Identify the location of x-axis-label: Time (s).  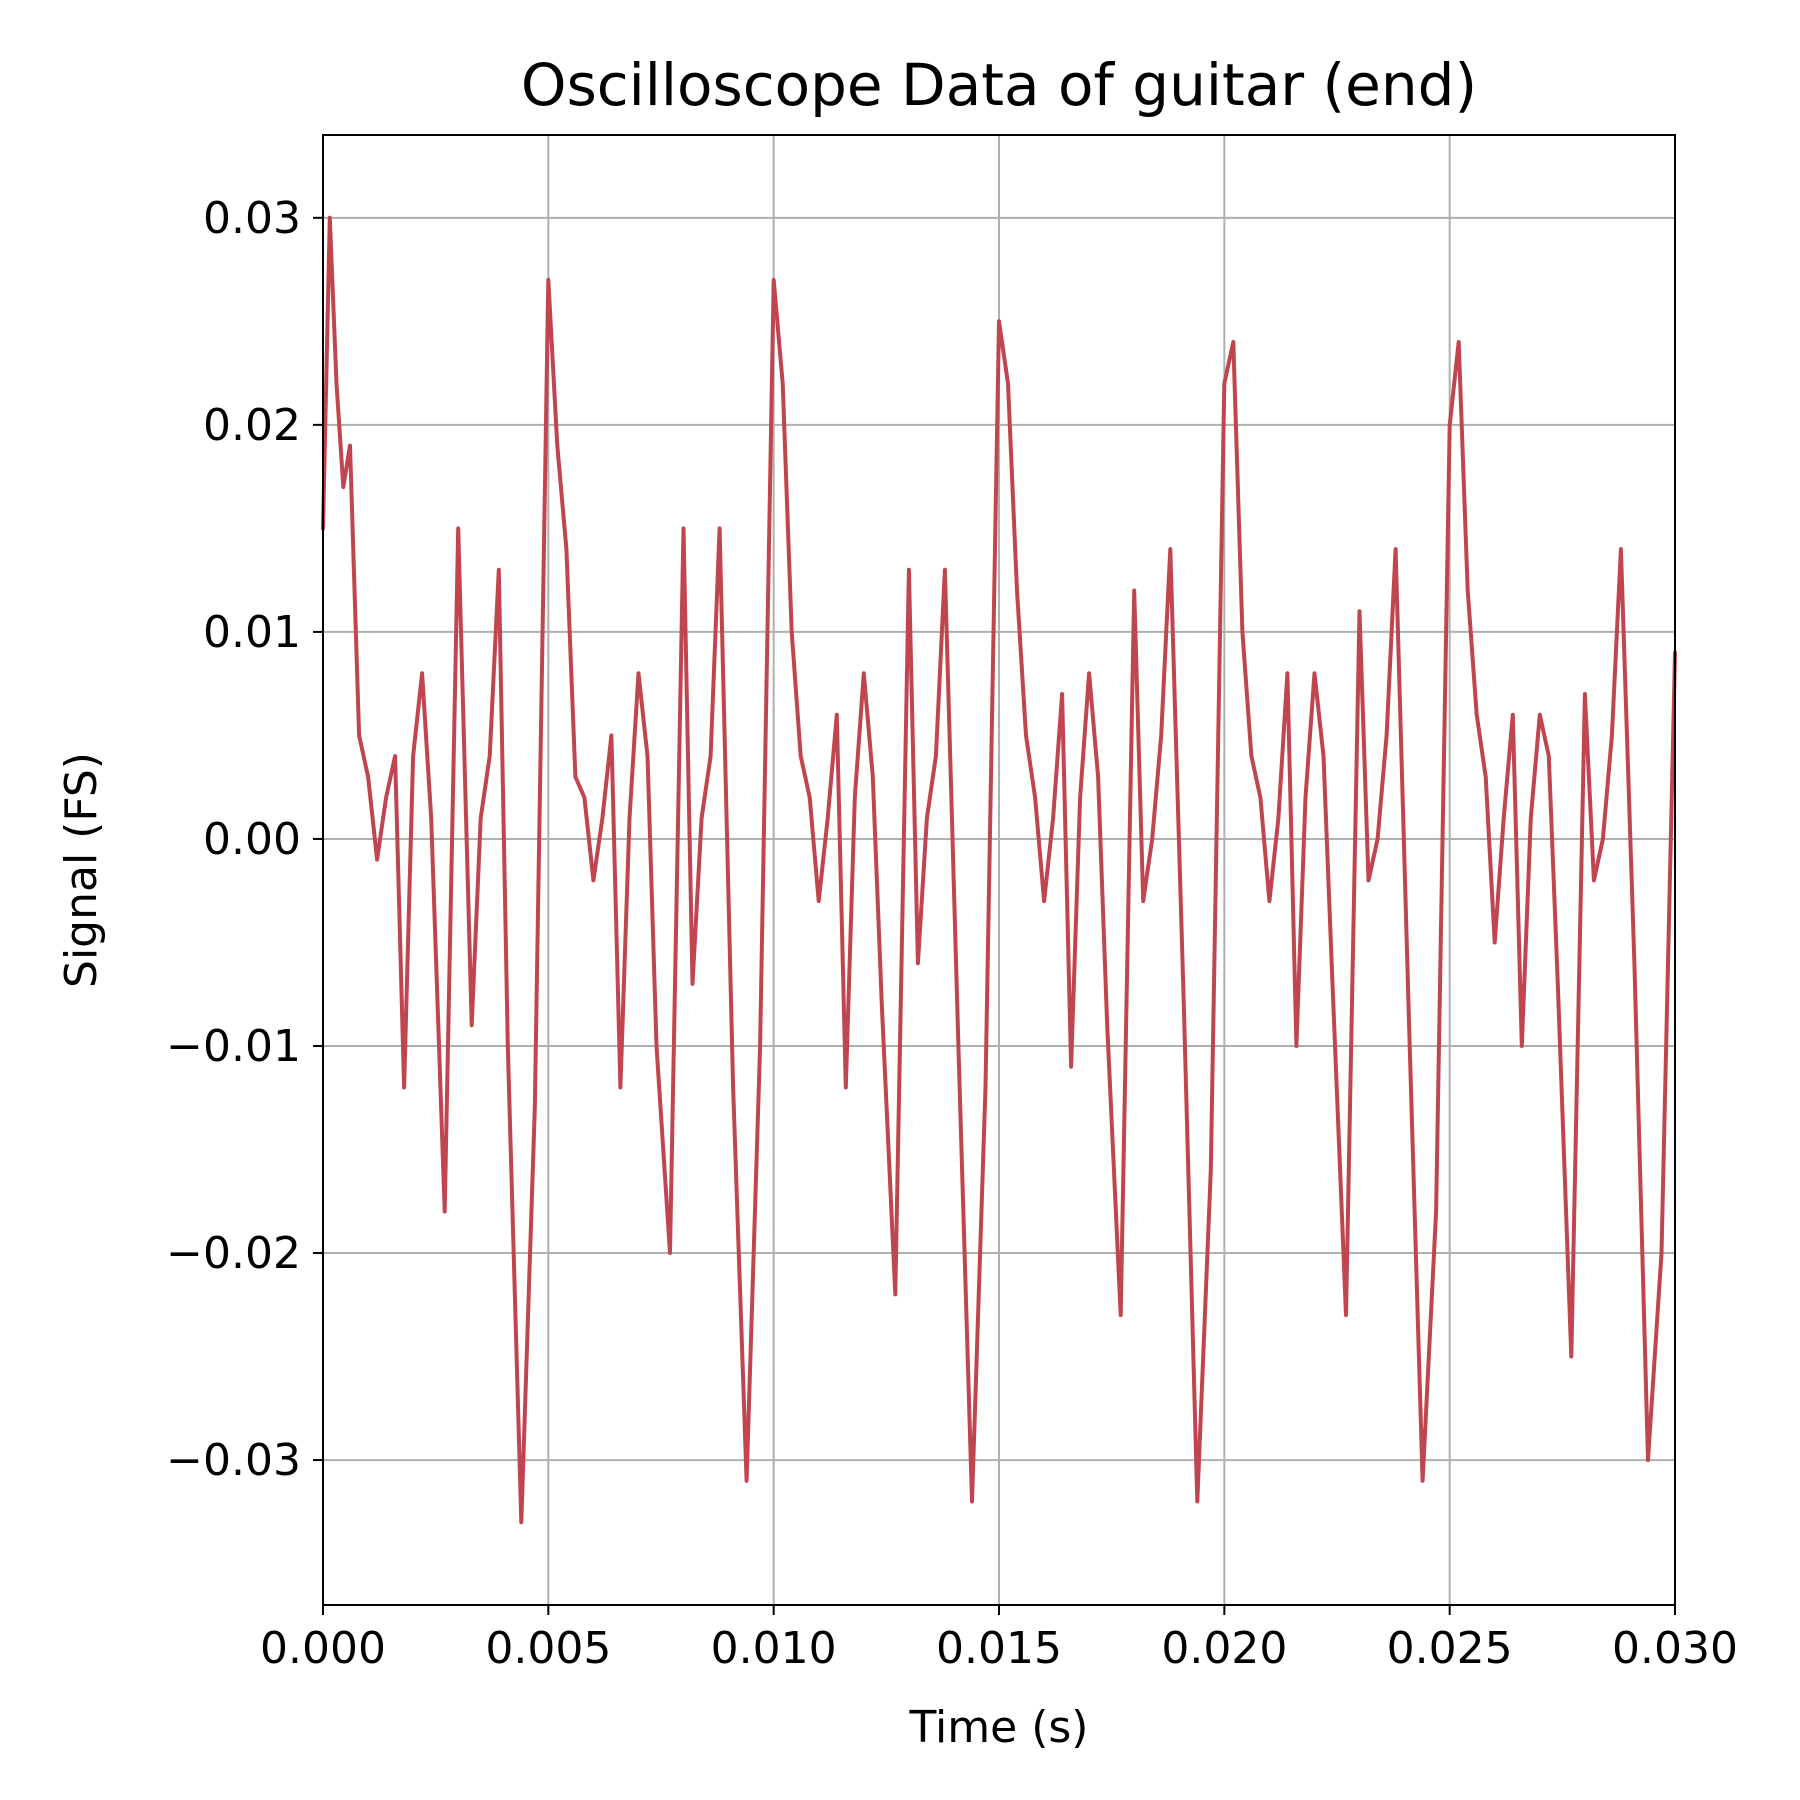
(999, 1727).